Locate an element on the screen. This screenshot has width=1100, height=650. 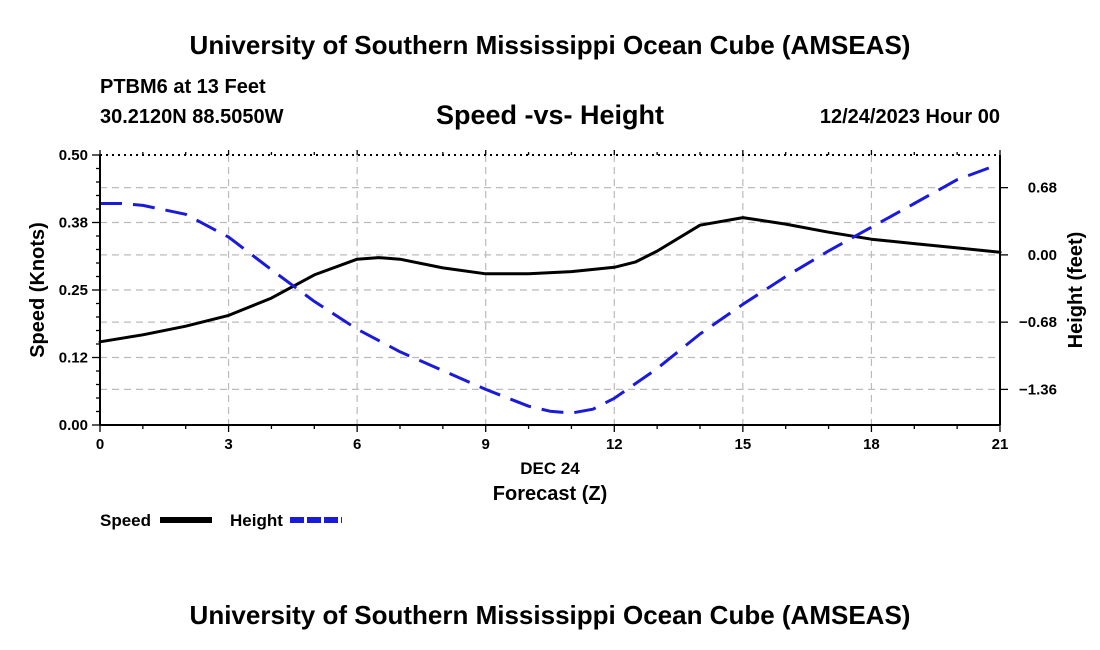
x-axis-label: Forecast (Z) is located at coordinates (550, 494).